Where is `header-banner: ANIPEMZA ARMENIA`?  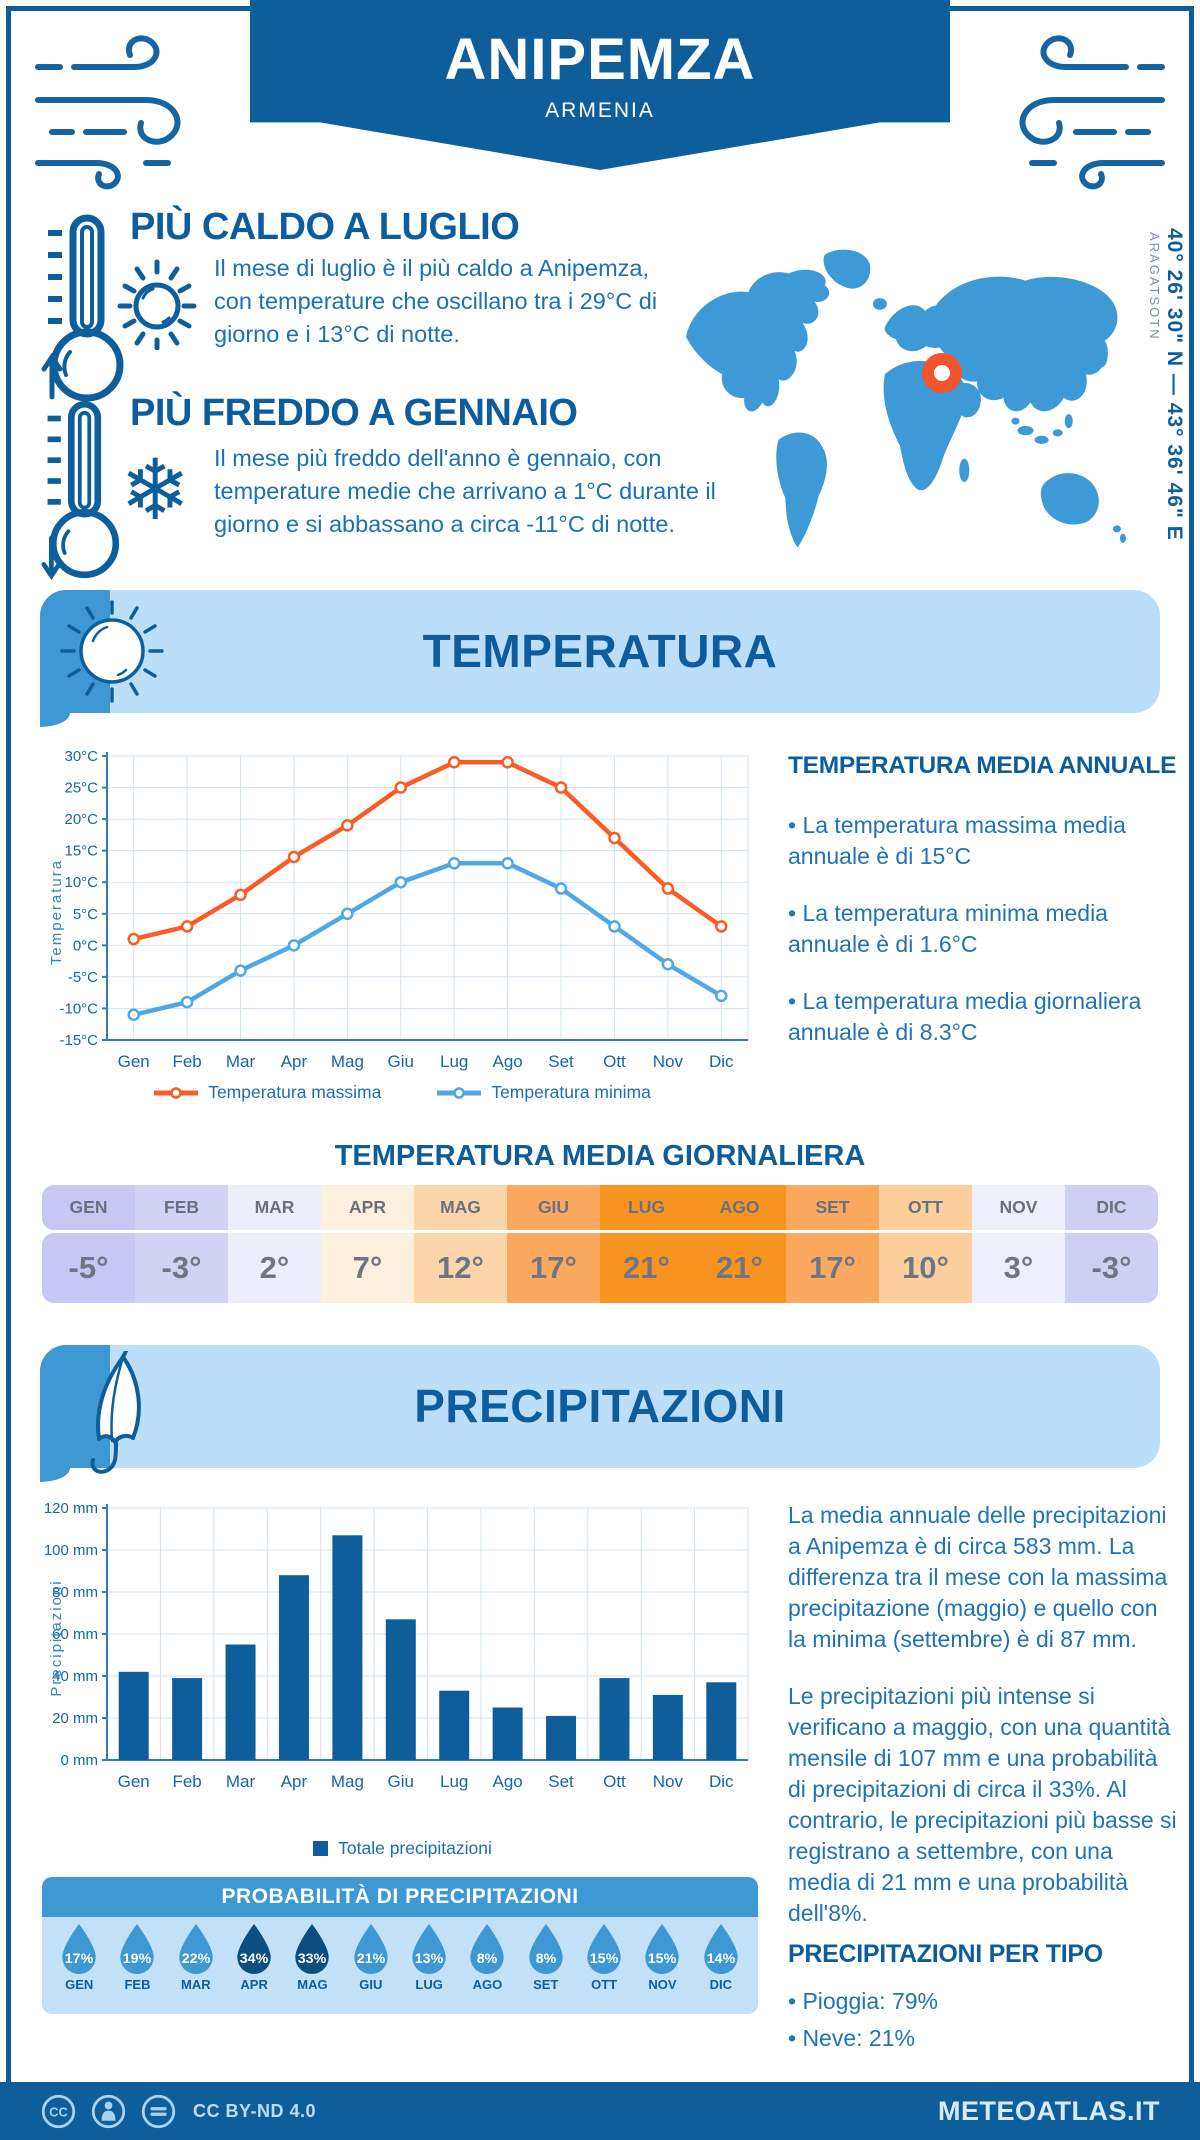
header-banner: ANIPEMZA ARMENIA is located at coordinates (600, 85).